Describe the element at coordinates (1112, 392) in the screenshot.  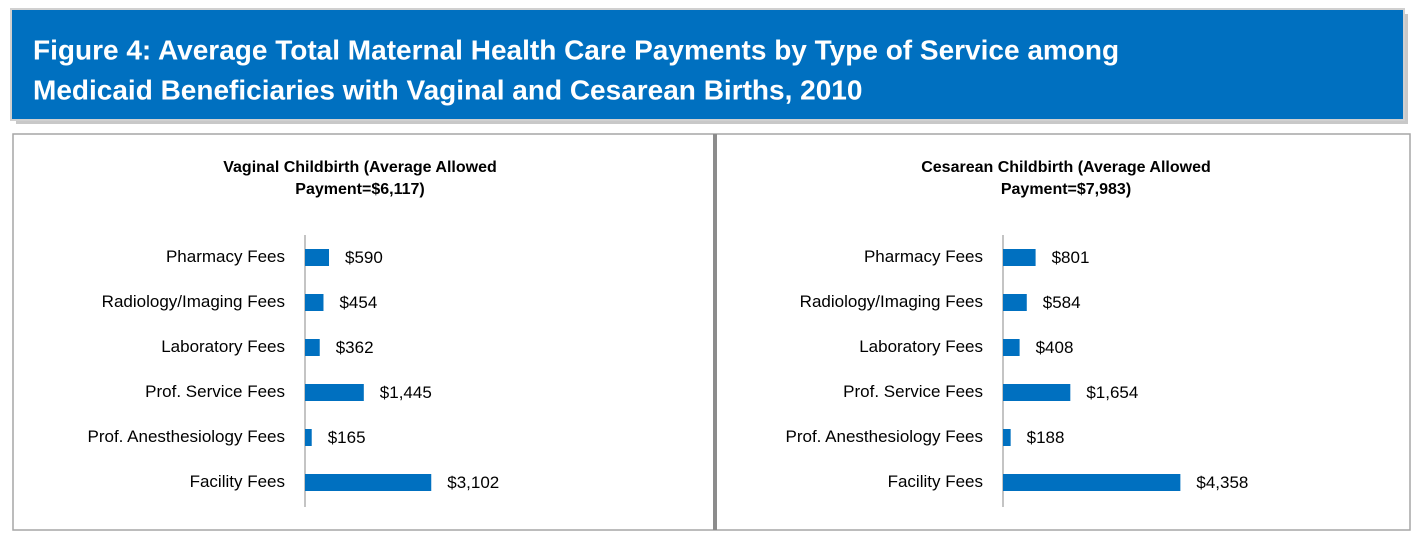
I see `value-label: $1,654` at that location.